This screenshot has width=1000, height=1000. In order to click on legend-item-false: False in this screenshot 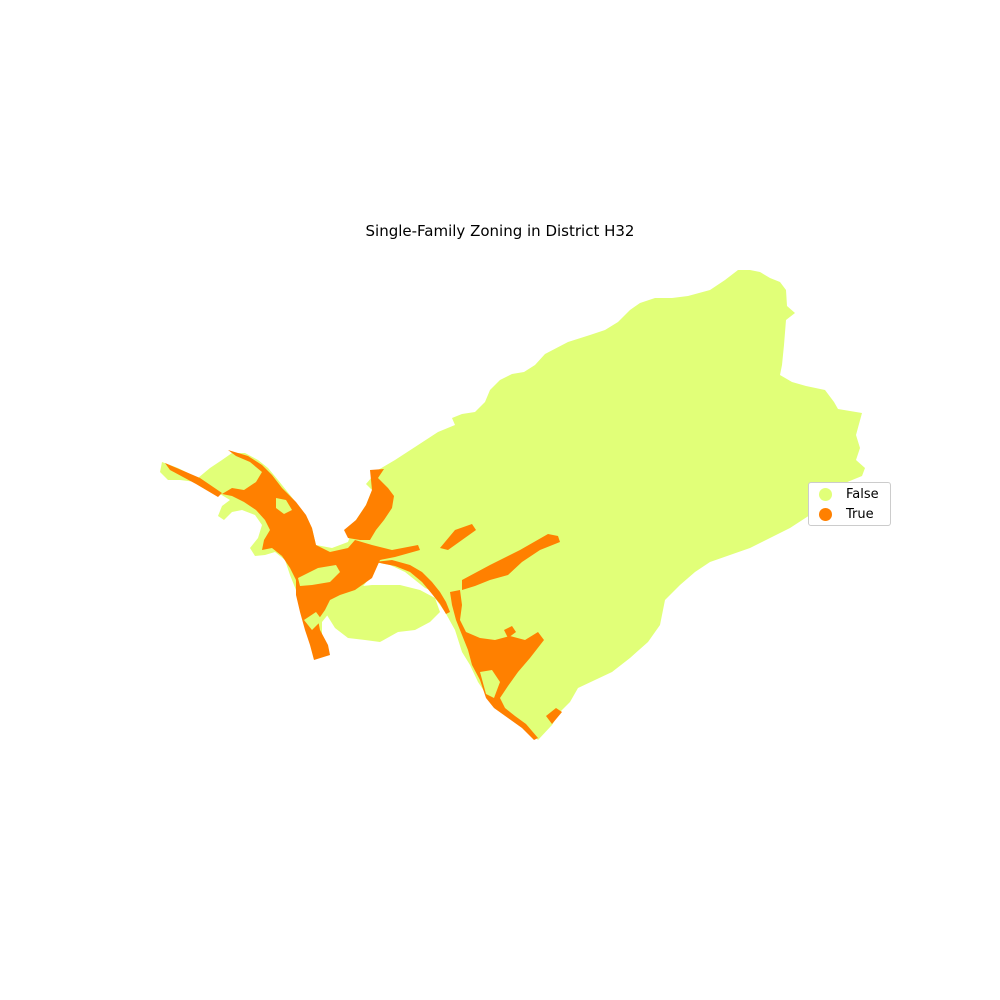, I will do `click(849, 494)`.